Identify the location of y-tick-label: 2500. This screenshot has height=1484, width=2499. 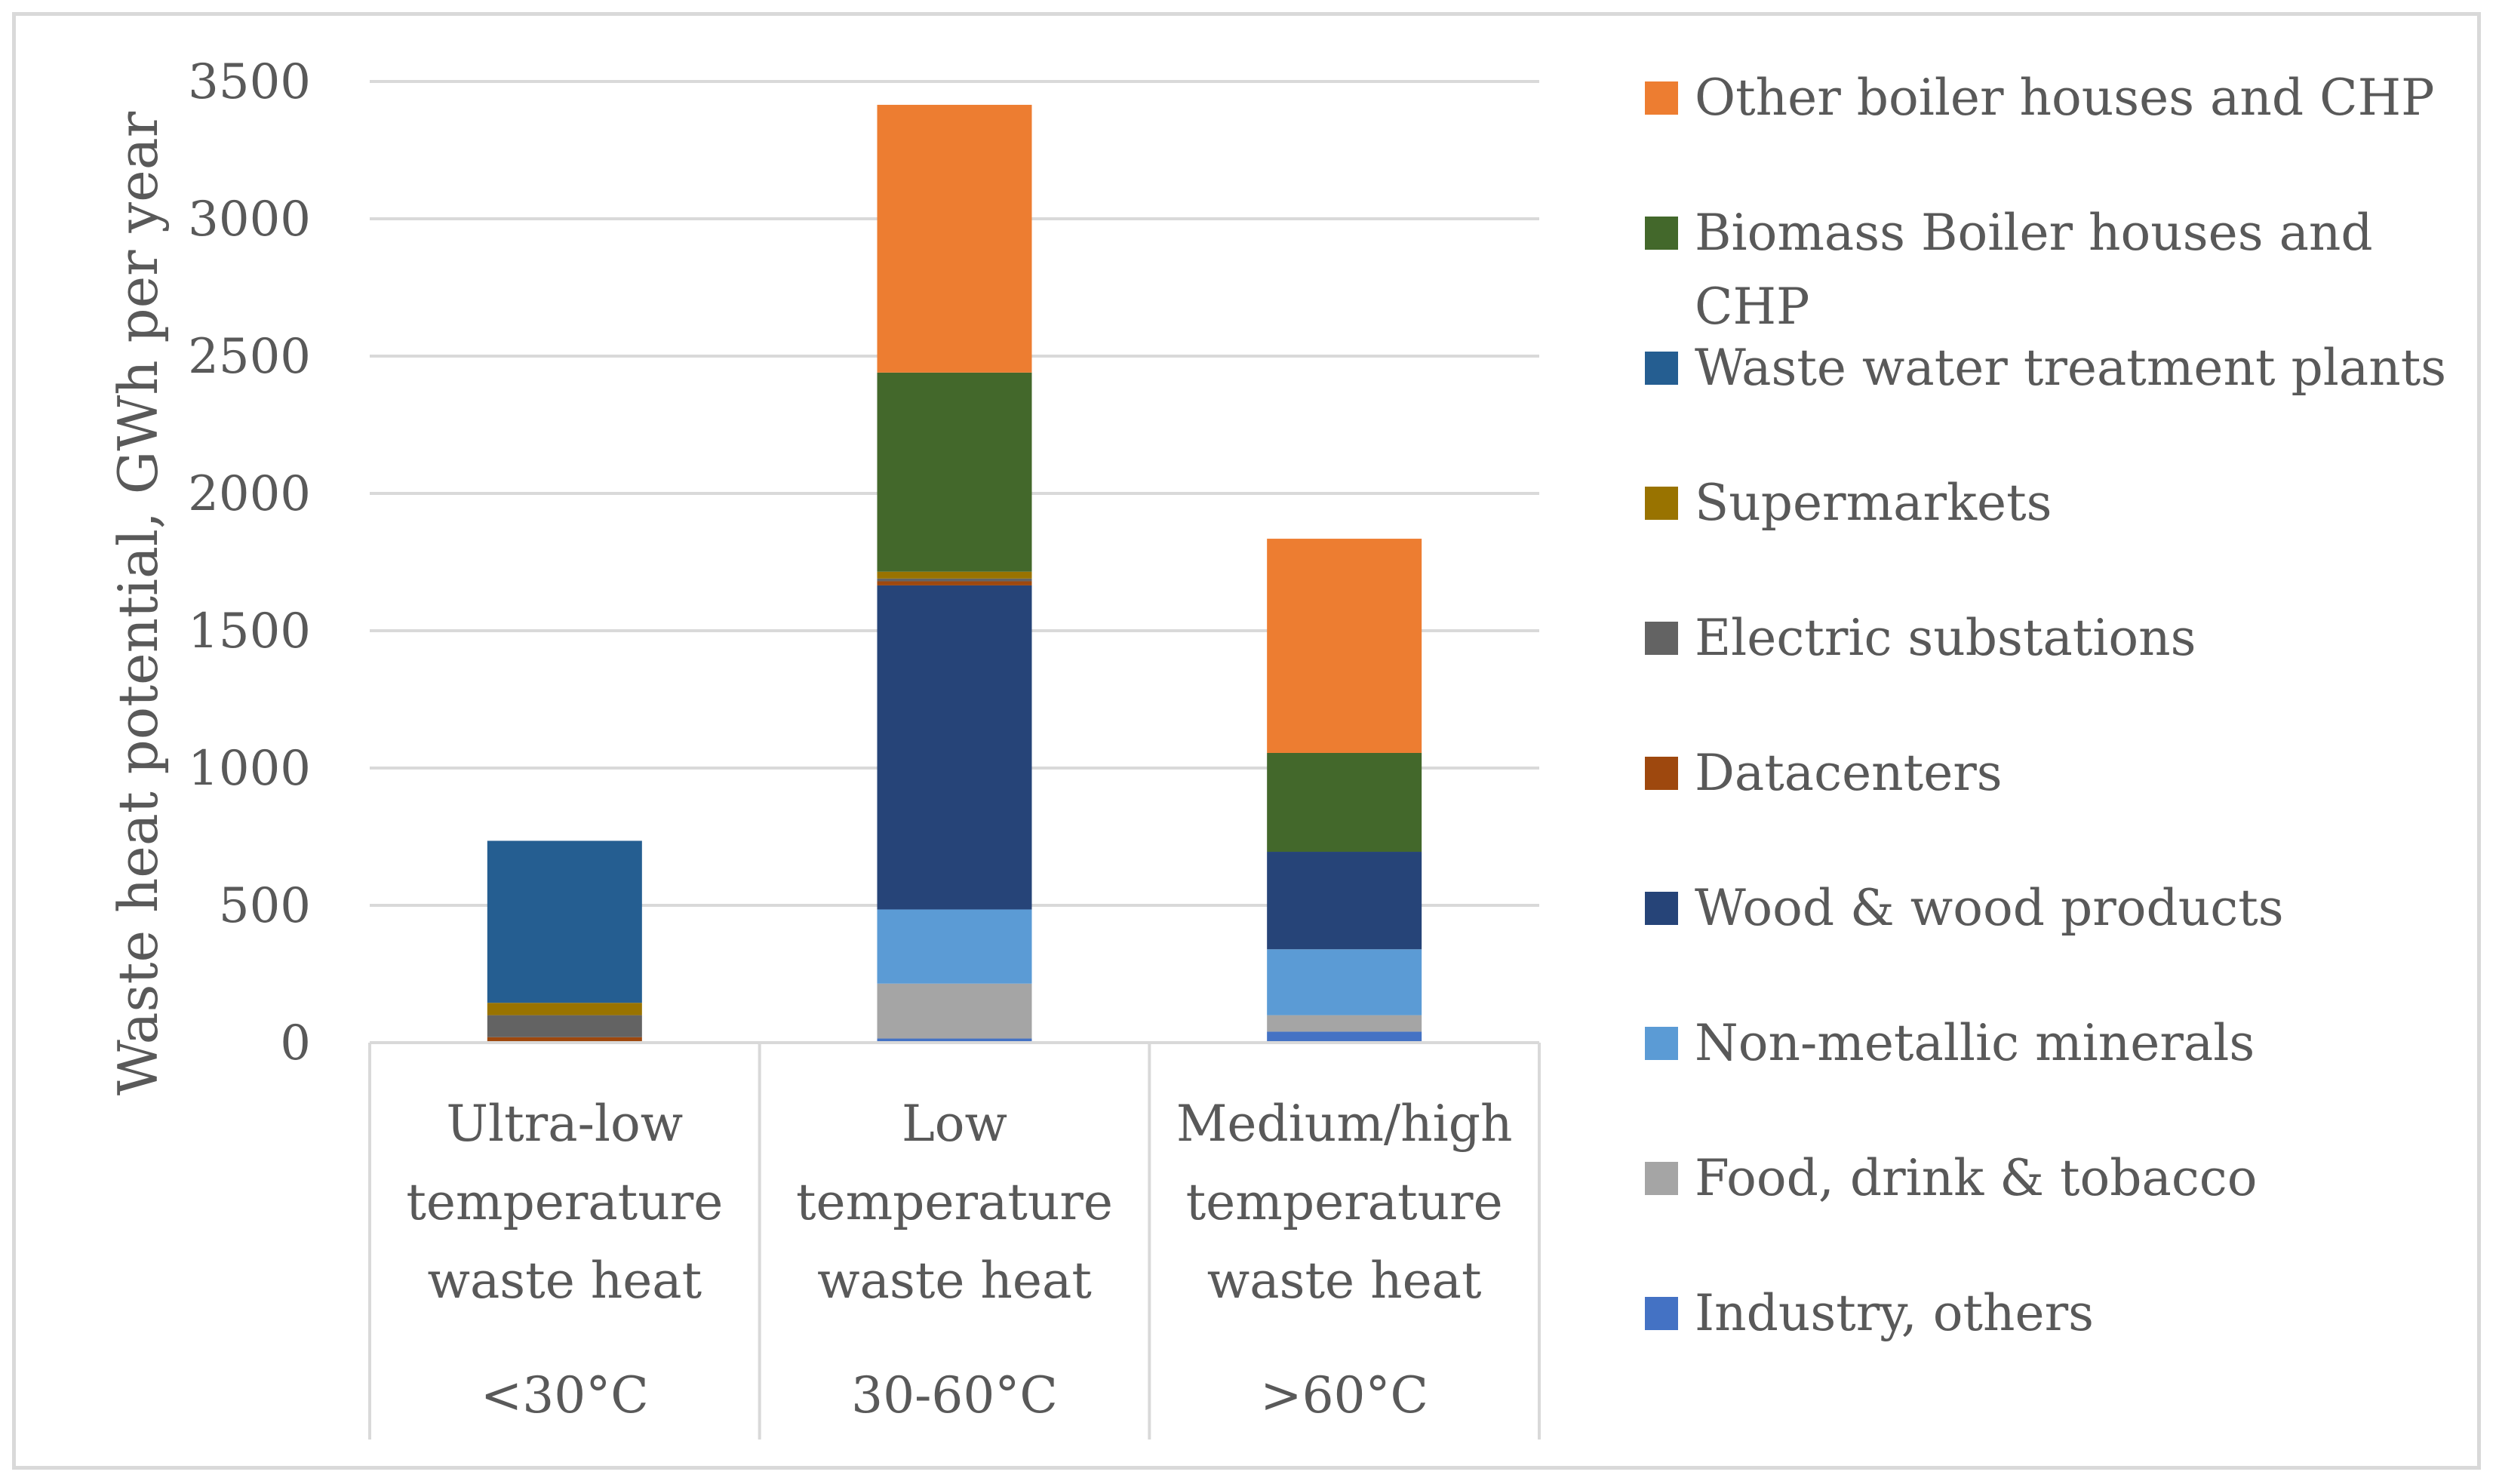
(249, 357).